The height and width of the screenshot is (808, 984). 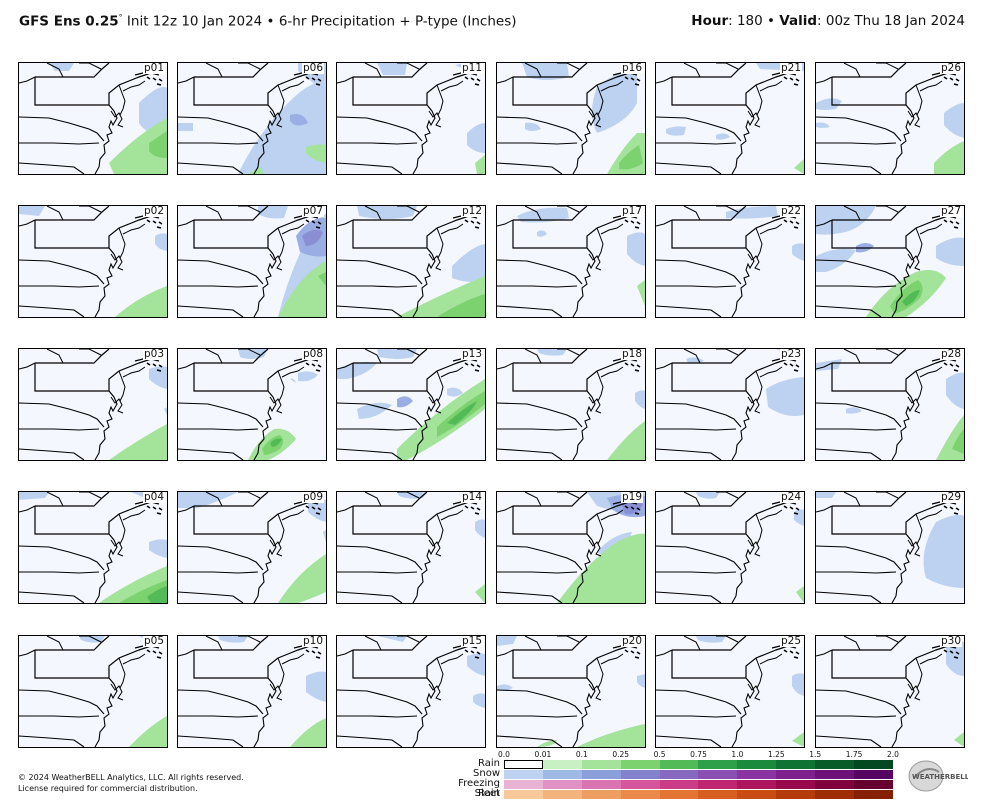 I want to click on legend-tick-label: 1.25, so click(x=776, y=754).